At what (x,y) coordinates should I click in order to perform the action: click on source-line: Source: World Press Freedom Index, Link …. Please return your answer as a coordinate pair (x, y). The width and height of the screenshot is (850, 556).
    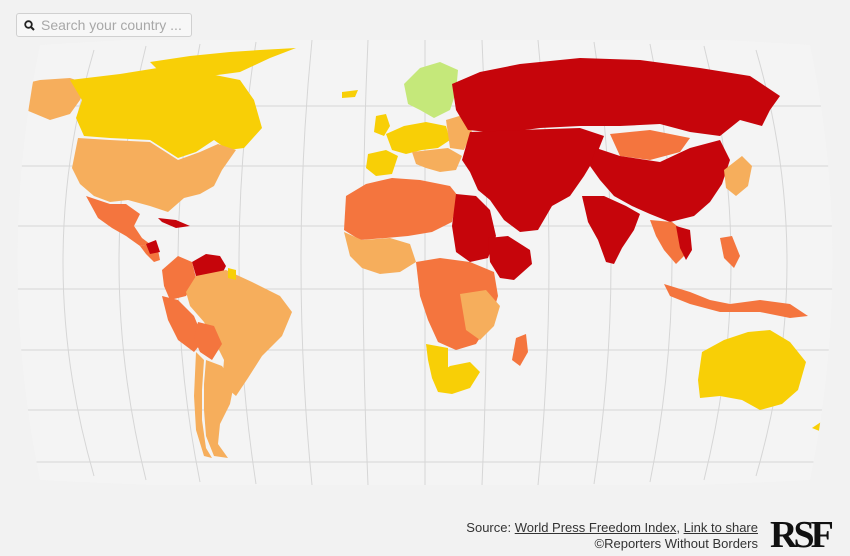
    Looking at the image, I should click on (612, 528).